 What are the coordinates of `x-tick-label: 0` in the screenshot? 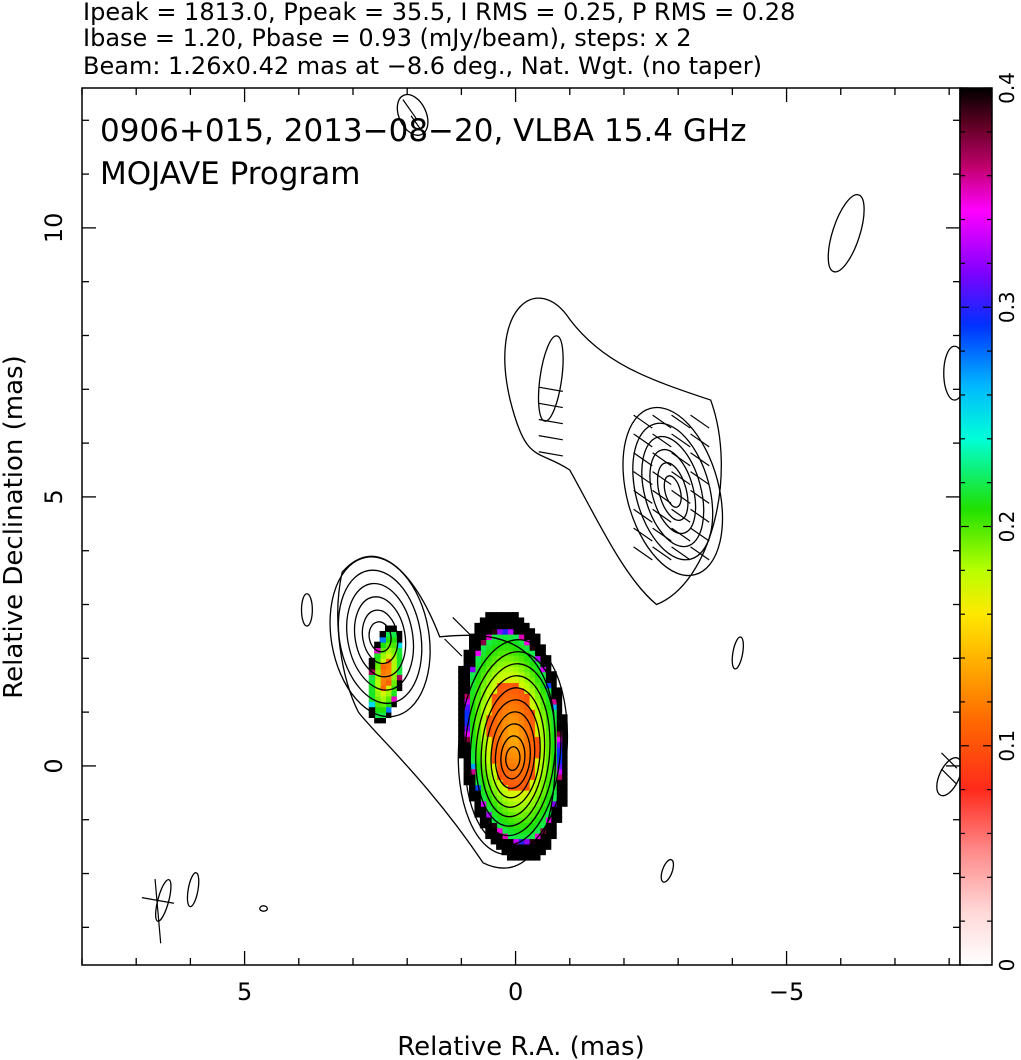 It's located at (515, 992).